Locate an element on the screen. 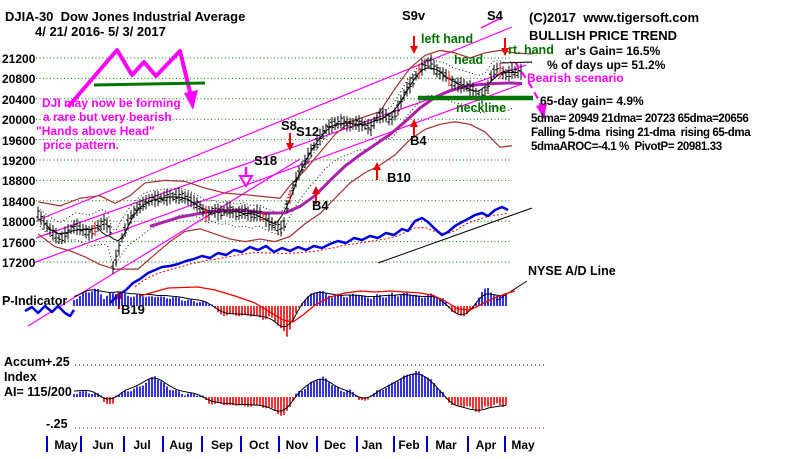 This screenshot has height=459, width=800. x-axis-month-label: Sep is located at coordinates (222, 445).